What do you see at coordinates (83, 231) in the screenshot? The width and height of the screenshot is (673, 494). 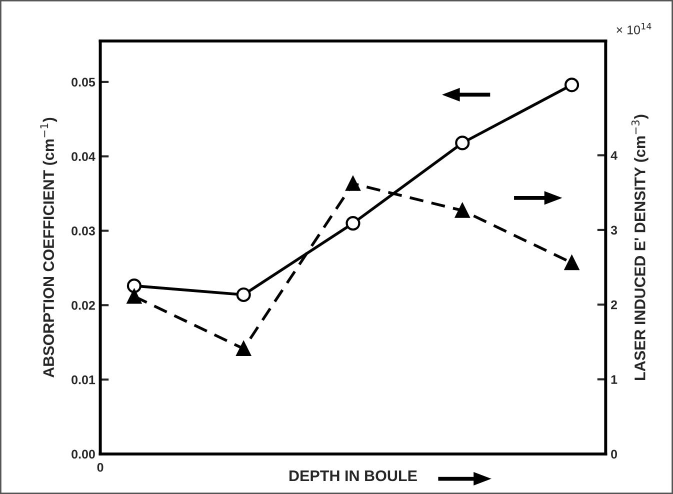 I see `y-tick-label: 0.03` at bounding box center [83, 231].